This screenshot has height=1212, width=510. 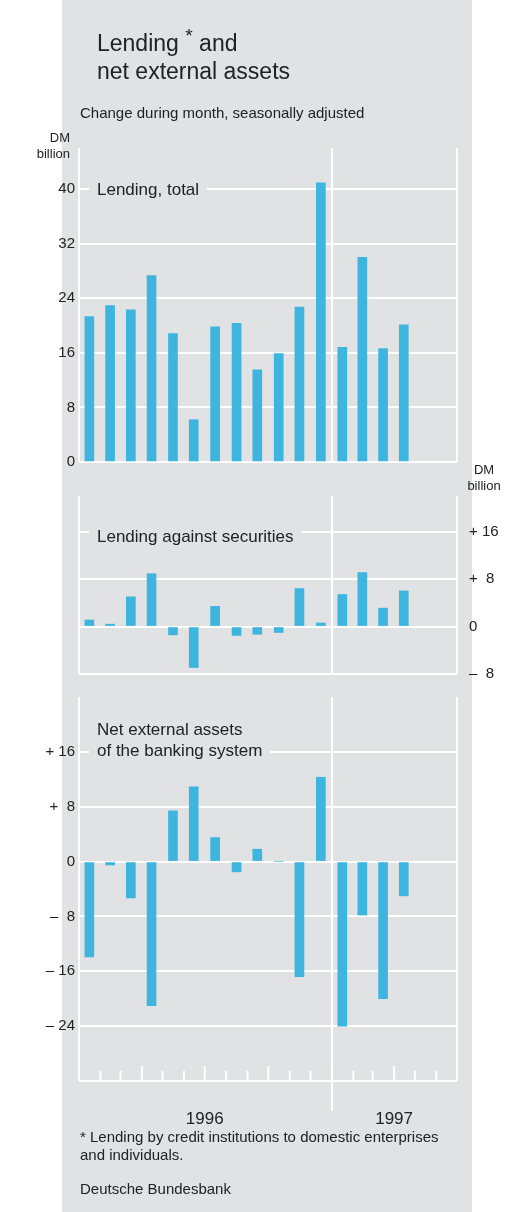 What do you see at coordinates (52, 146) in the screenshot?
I see `y-axis-title: DM billion` at bounding box center [52, 146].